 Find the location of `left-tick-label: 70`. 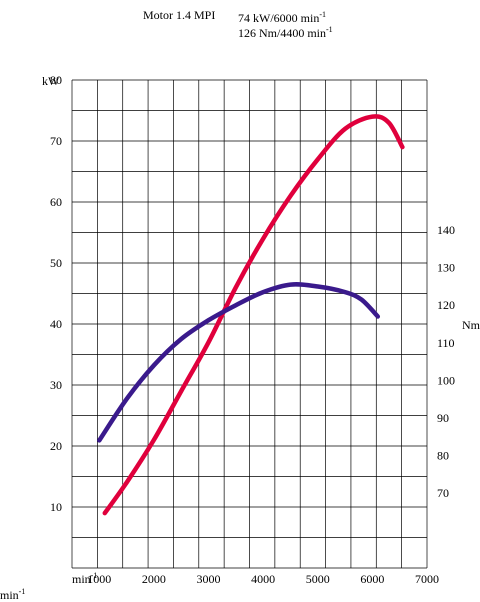

left-tick-label: 70 is located at coordinates (56, 141).